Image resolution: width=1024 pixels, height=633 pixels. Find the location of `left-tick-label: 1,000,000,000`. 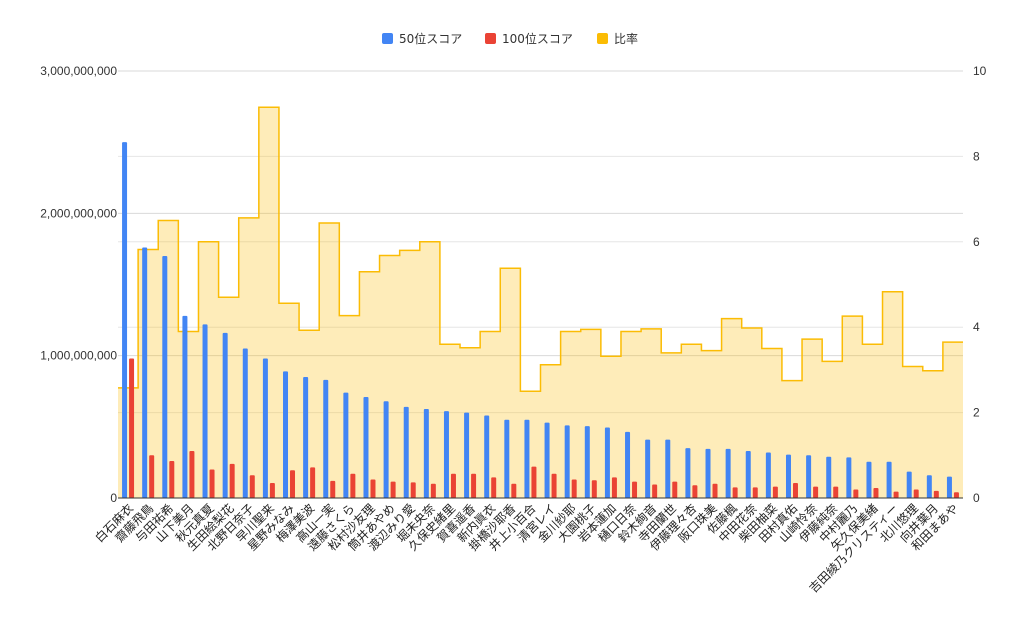

left-tick-label: 1,000,000,000 is located at coordinates (78, 356).